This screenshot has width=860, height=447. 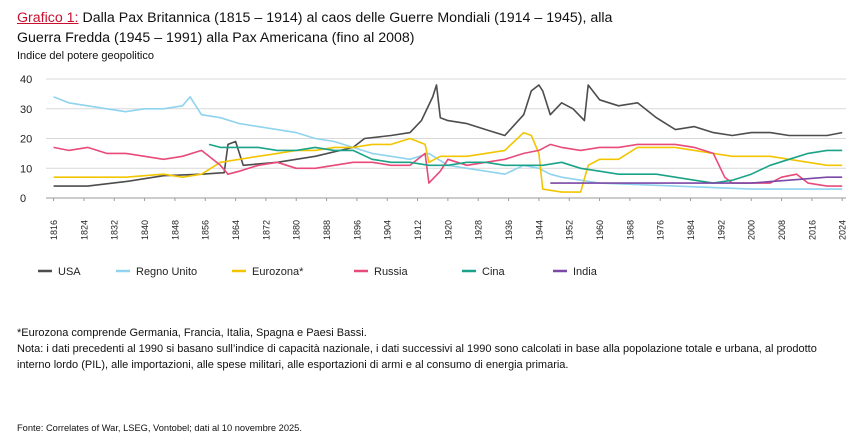 What do you see at coordinates (391, 272) in the screenshot?
I see `legend-label: Russia` at bounding box center [391, 272].